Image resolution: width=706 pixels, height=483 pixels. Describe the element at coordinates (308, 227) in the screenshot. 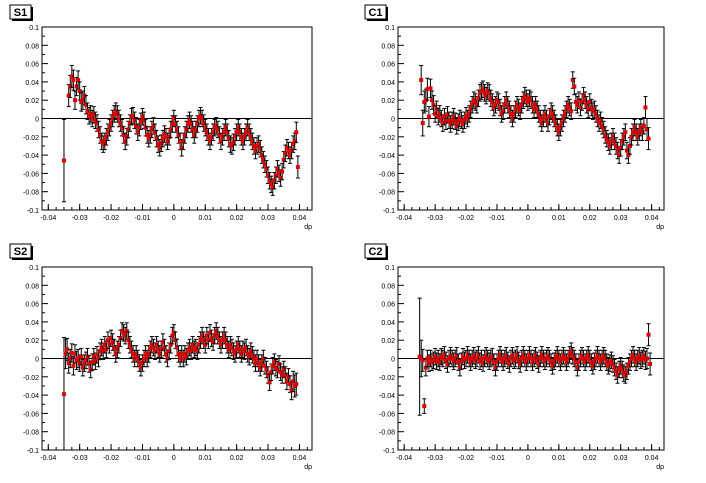

I see `x-axis-label: dp` at that location.